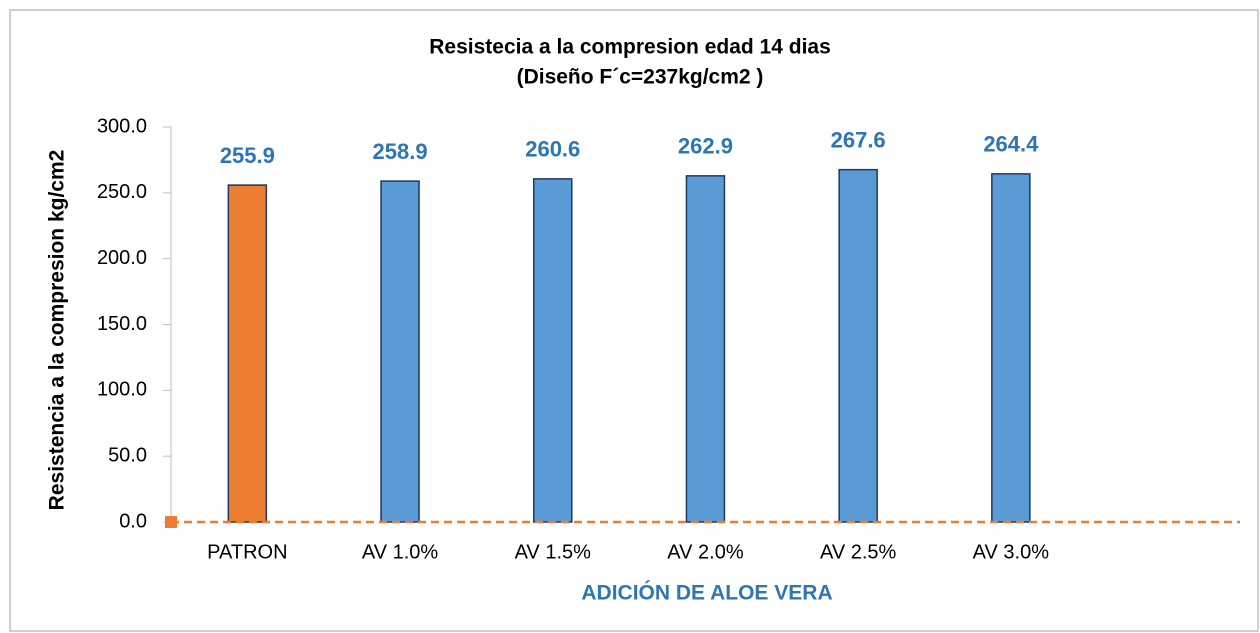 This screenshot has width=1260, height=633. I want to click on y-axis-label: Resistencia a la compresion kg/cm2, so click(57, 330).